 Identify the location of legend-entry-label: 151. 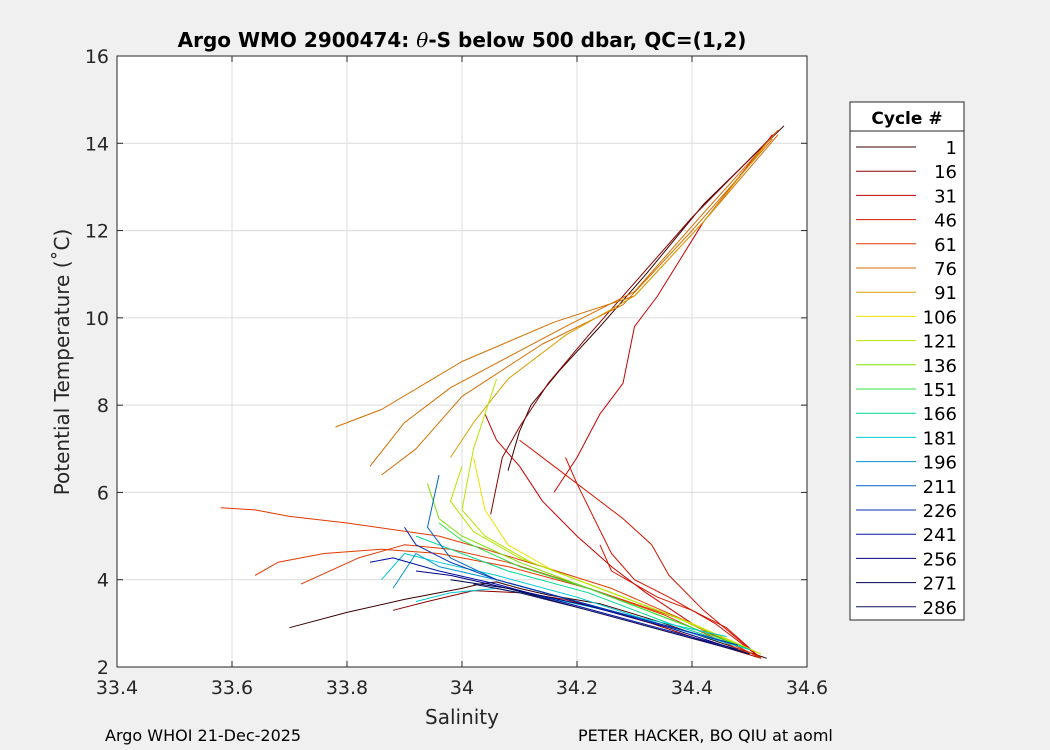
(940, 390).